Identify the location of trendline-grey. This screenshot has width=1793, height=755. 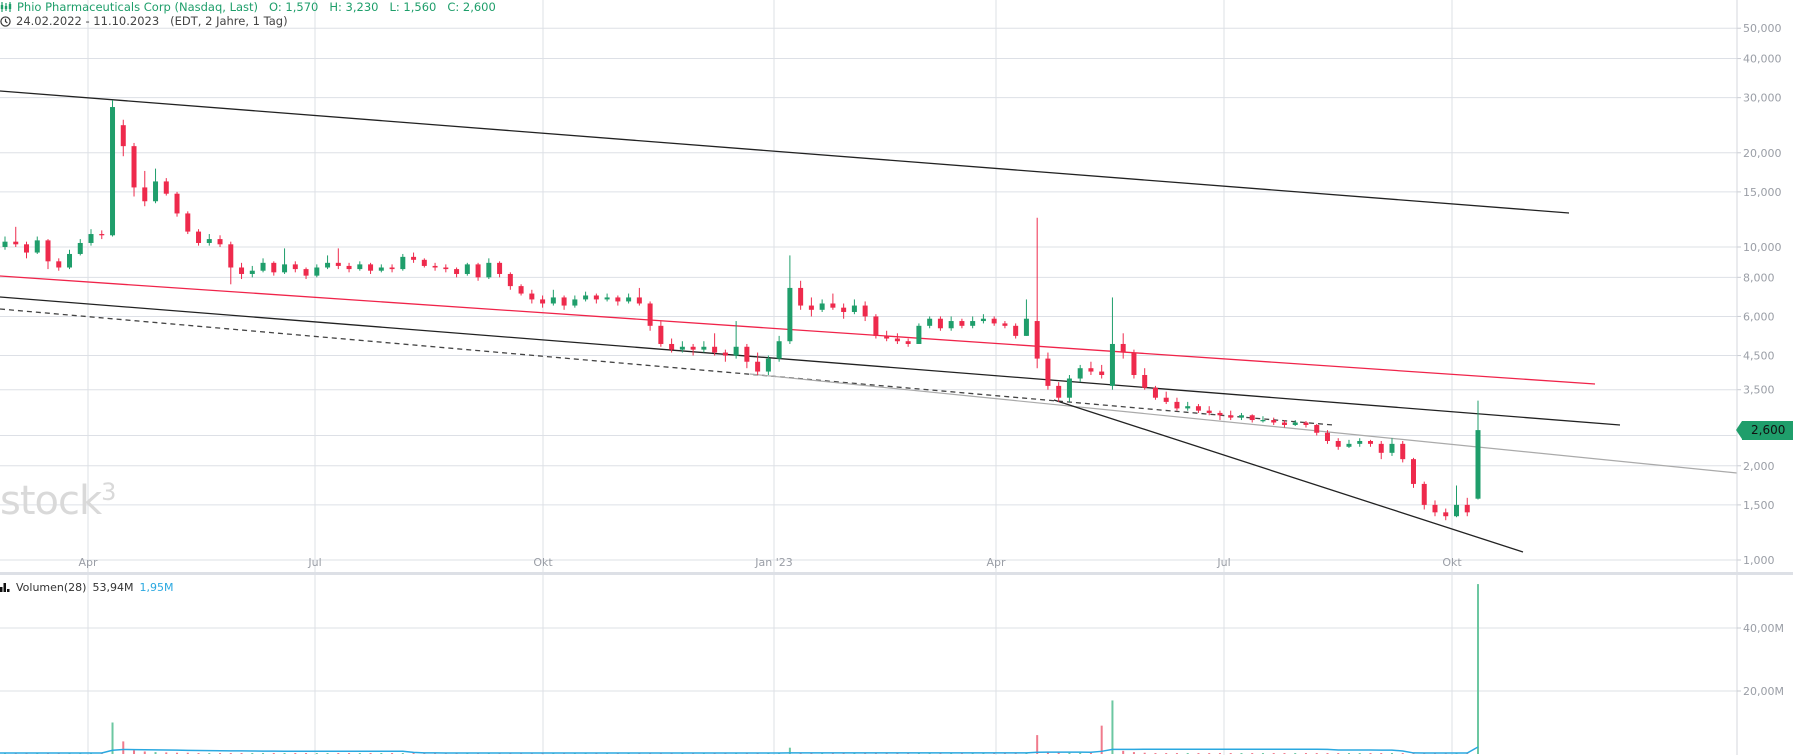
(1243, 423).